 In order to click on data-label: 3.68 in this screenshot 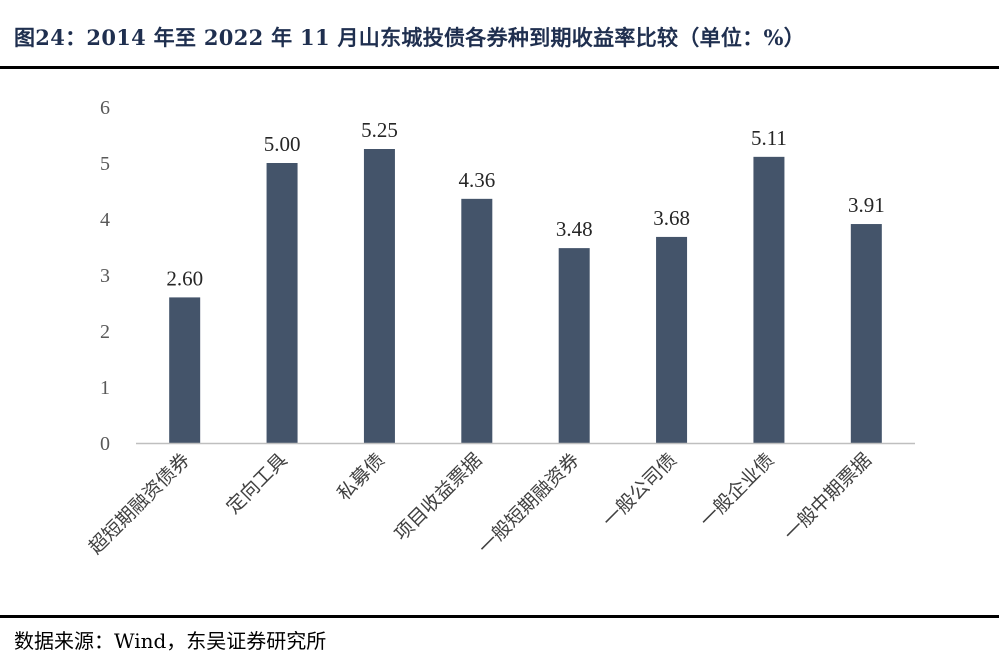, I will do `click(671, 218)`.